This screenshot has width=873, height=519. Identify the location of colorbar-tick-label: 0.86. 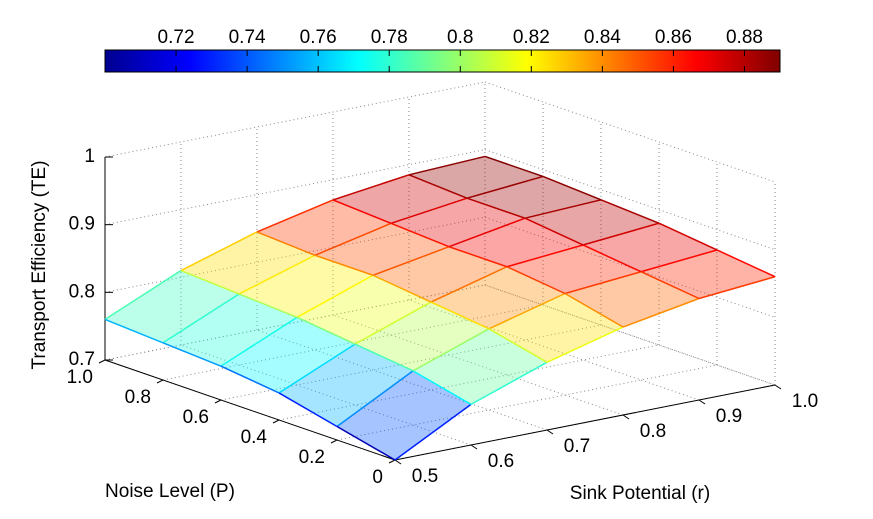
(673, 37).